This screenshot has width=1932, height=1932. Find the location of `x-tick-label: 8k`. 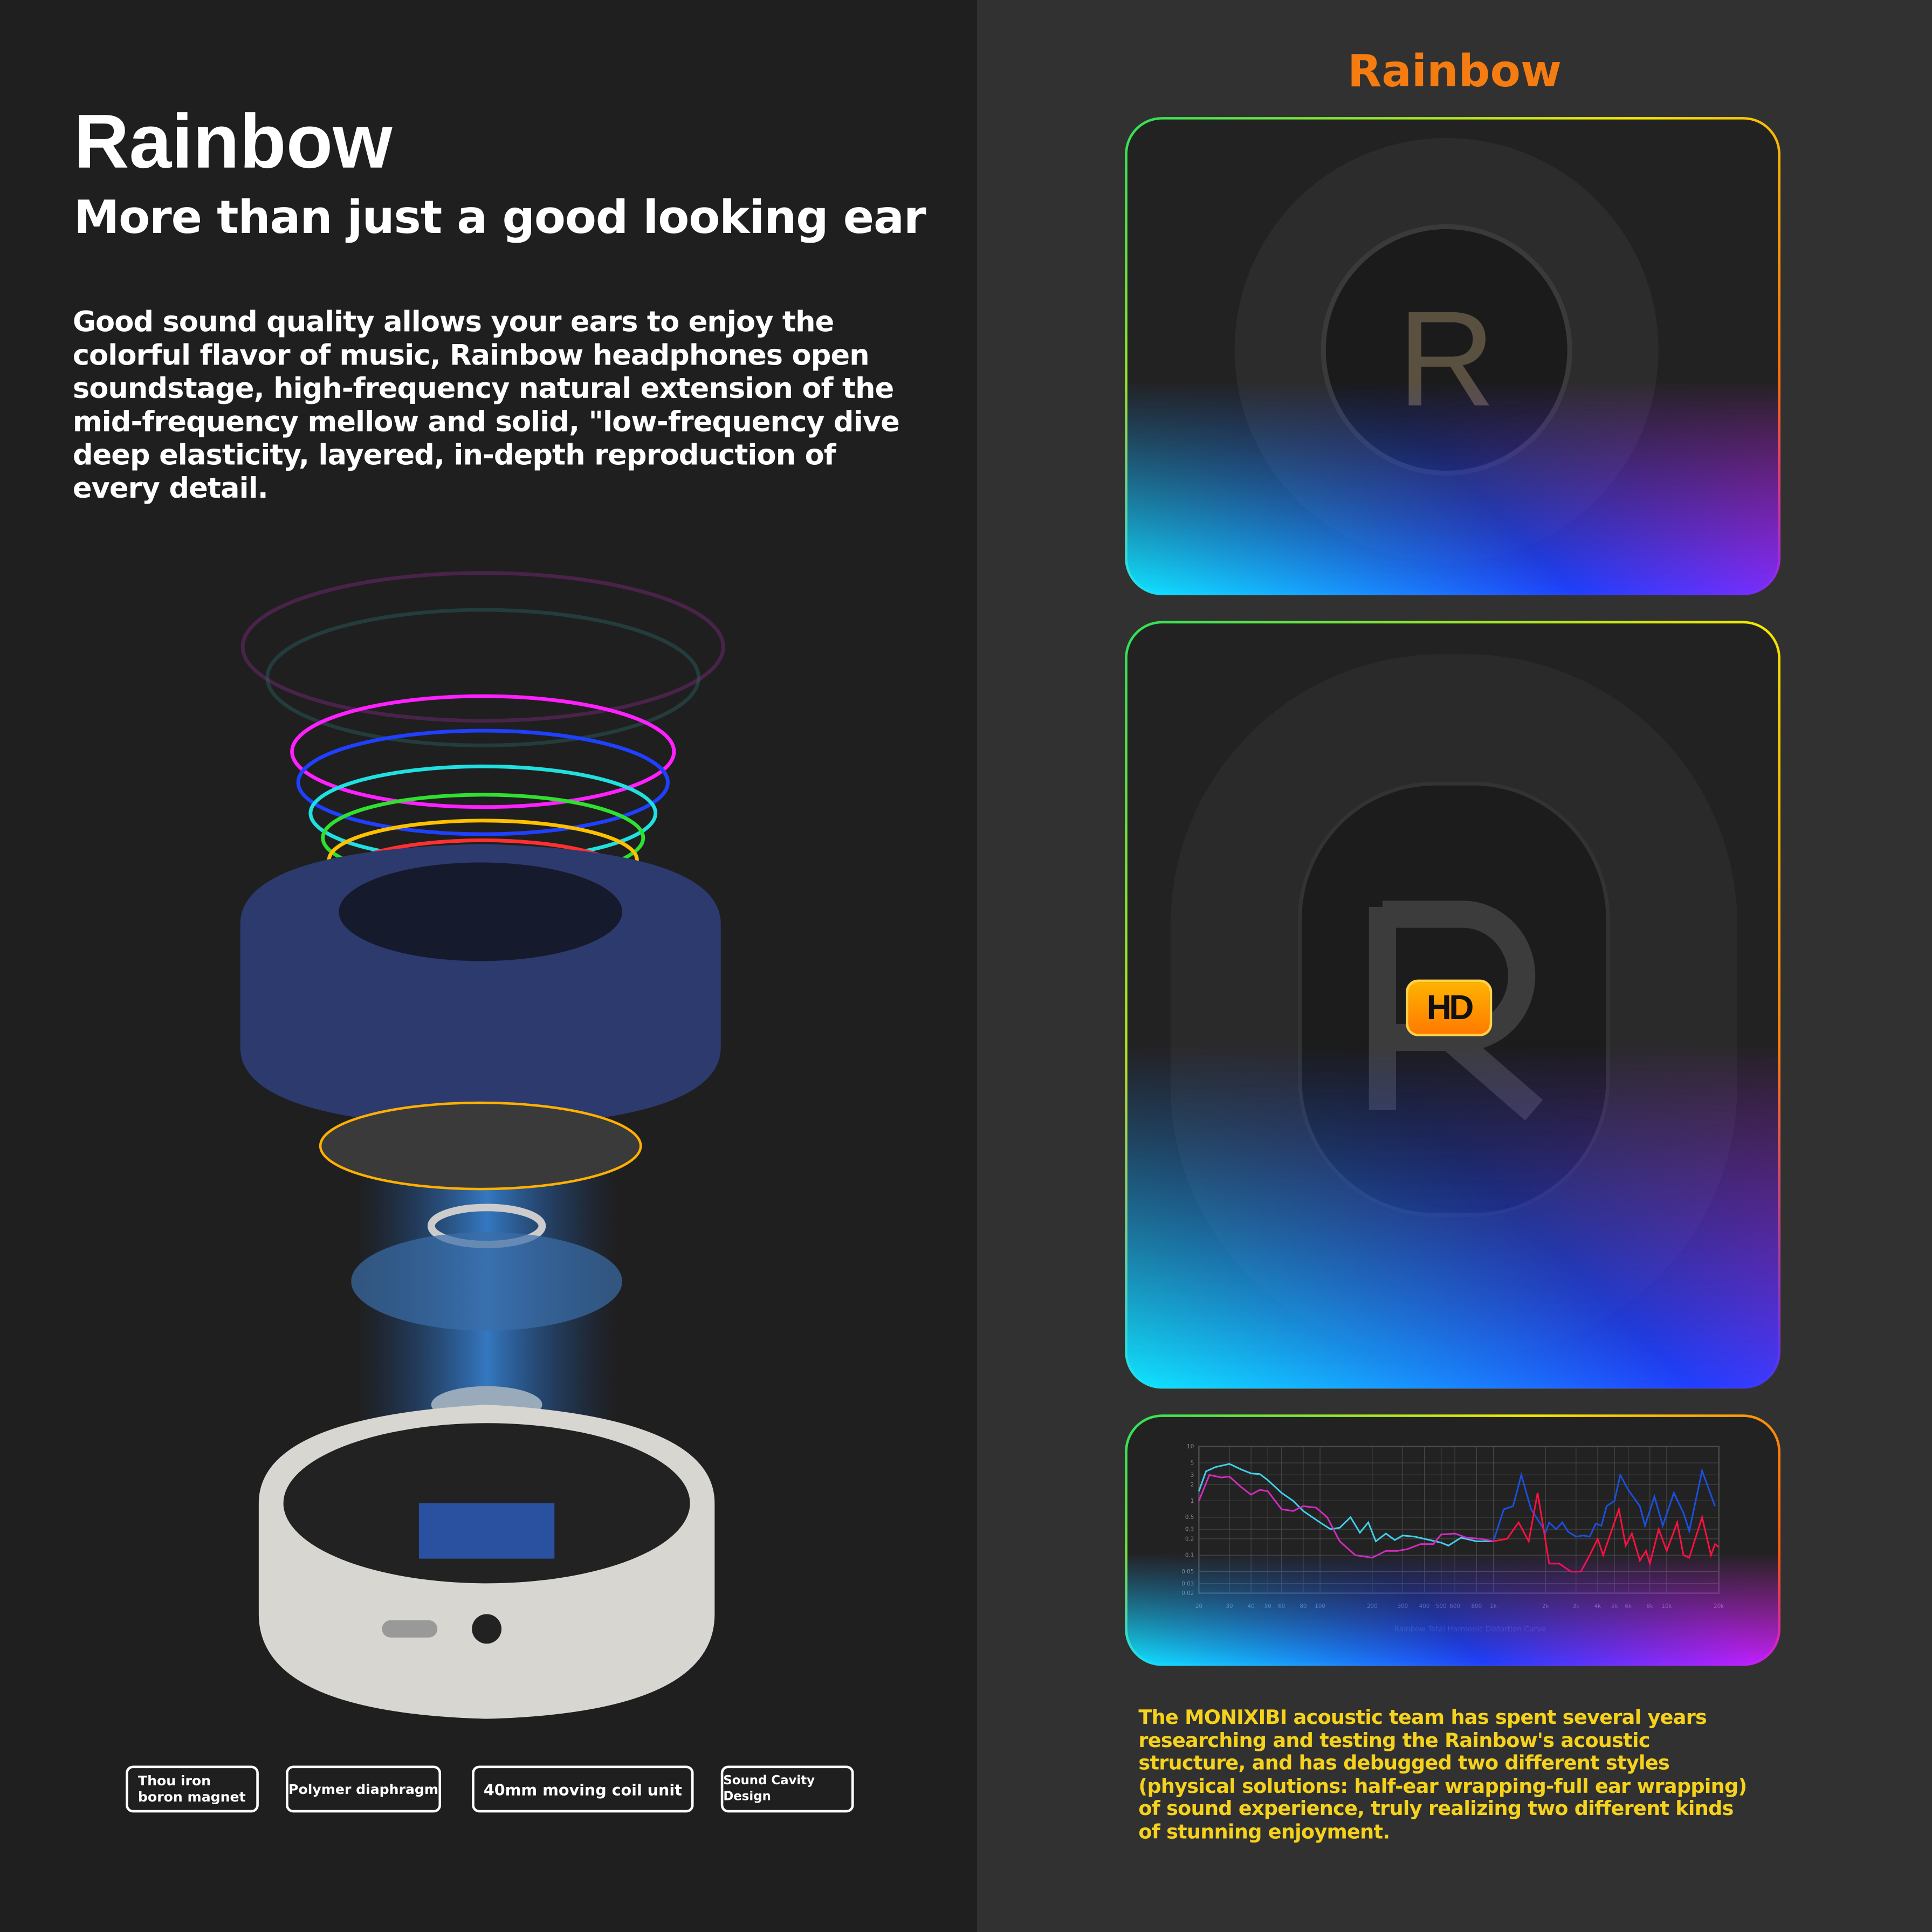

x-tick-label: 8k is located at coordinates (1650, 1606).